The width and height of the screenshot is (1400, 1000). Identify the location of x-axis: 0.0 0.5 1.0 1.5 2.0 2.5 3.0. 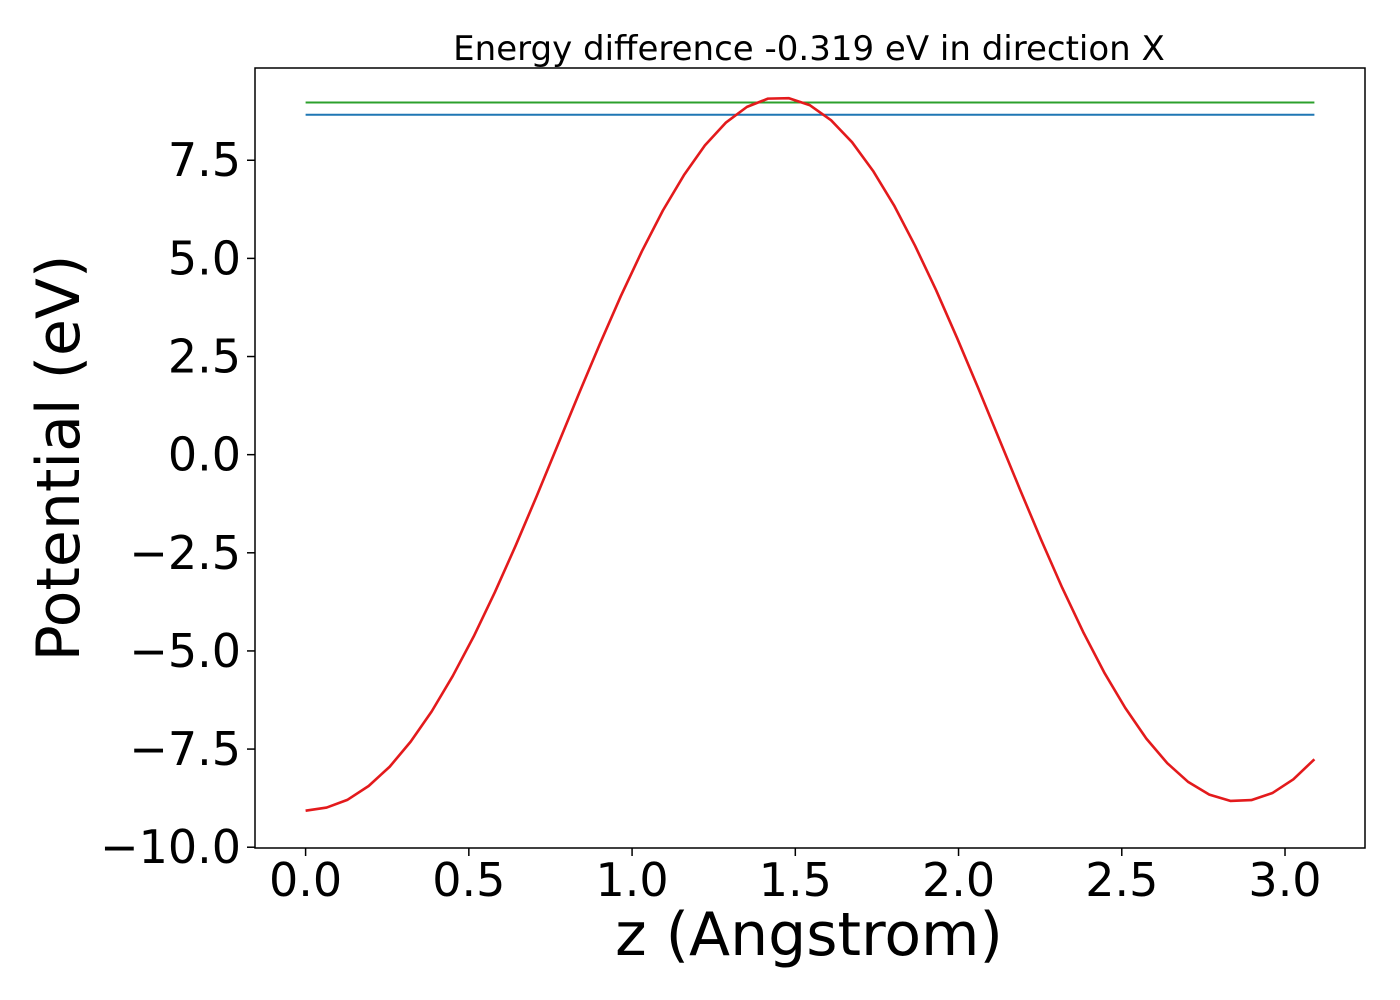
(795, 877).